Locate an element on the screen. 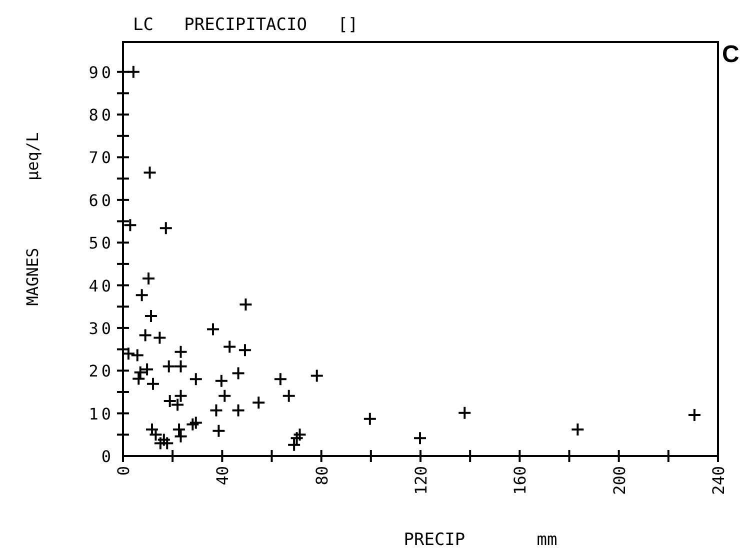 The width and height of the screenshot is (754, 559). y-tick-label: 70 is located at coordinates (101, 158).